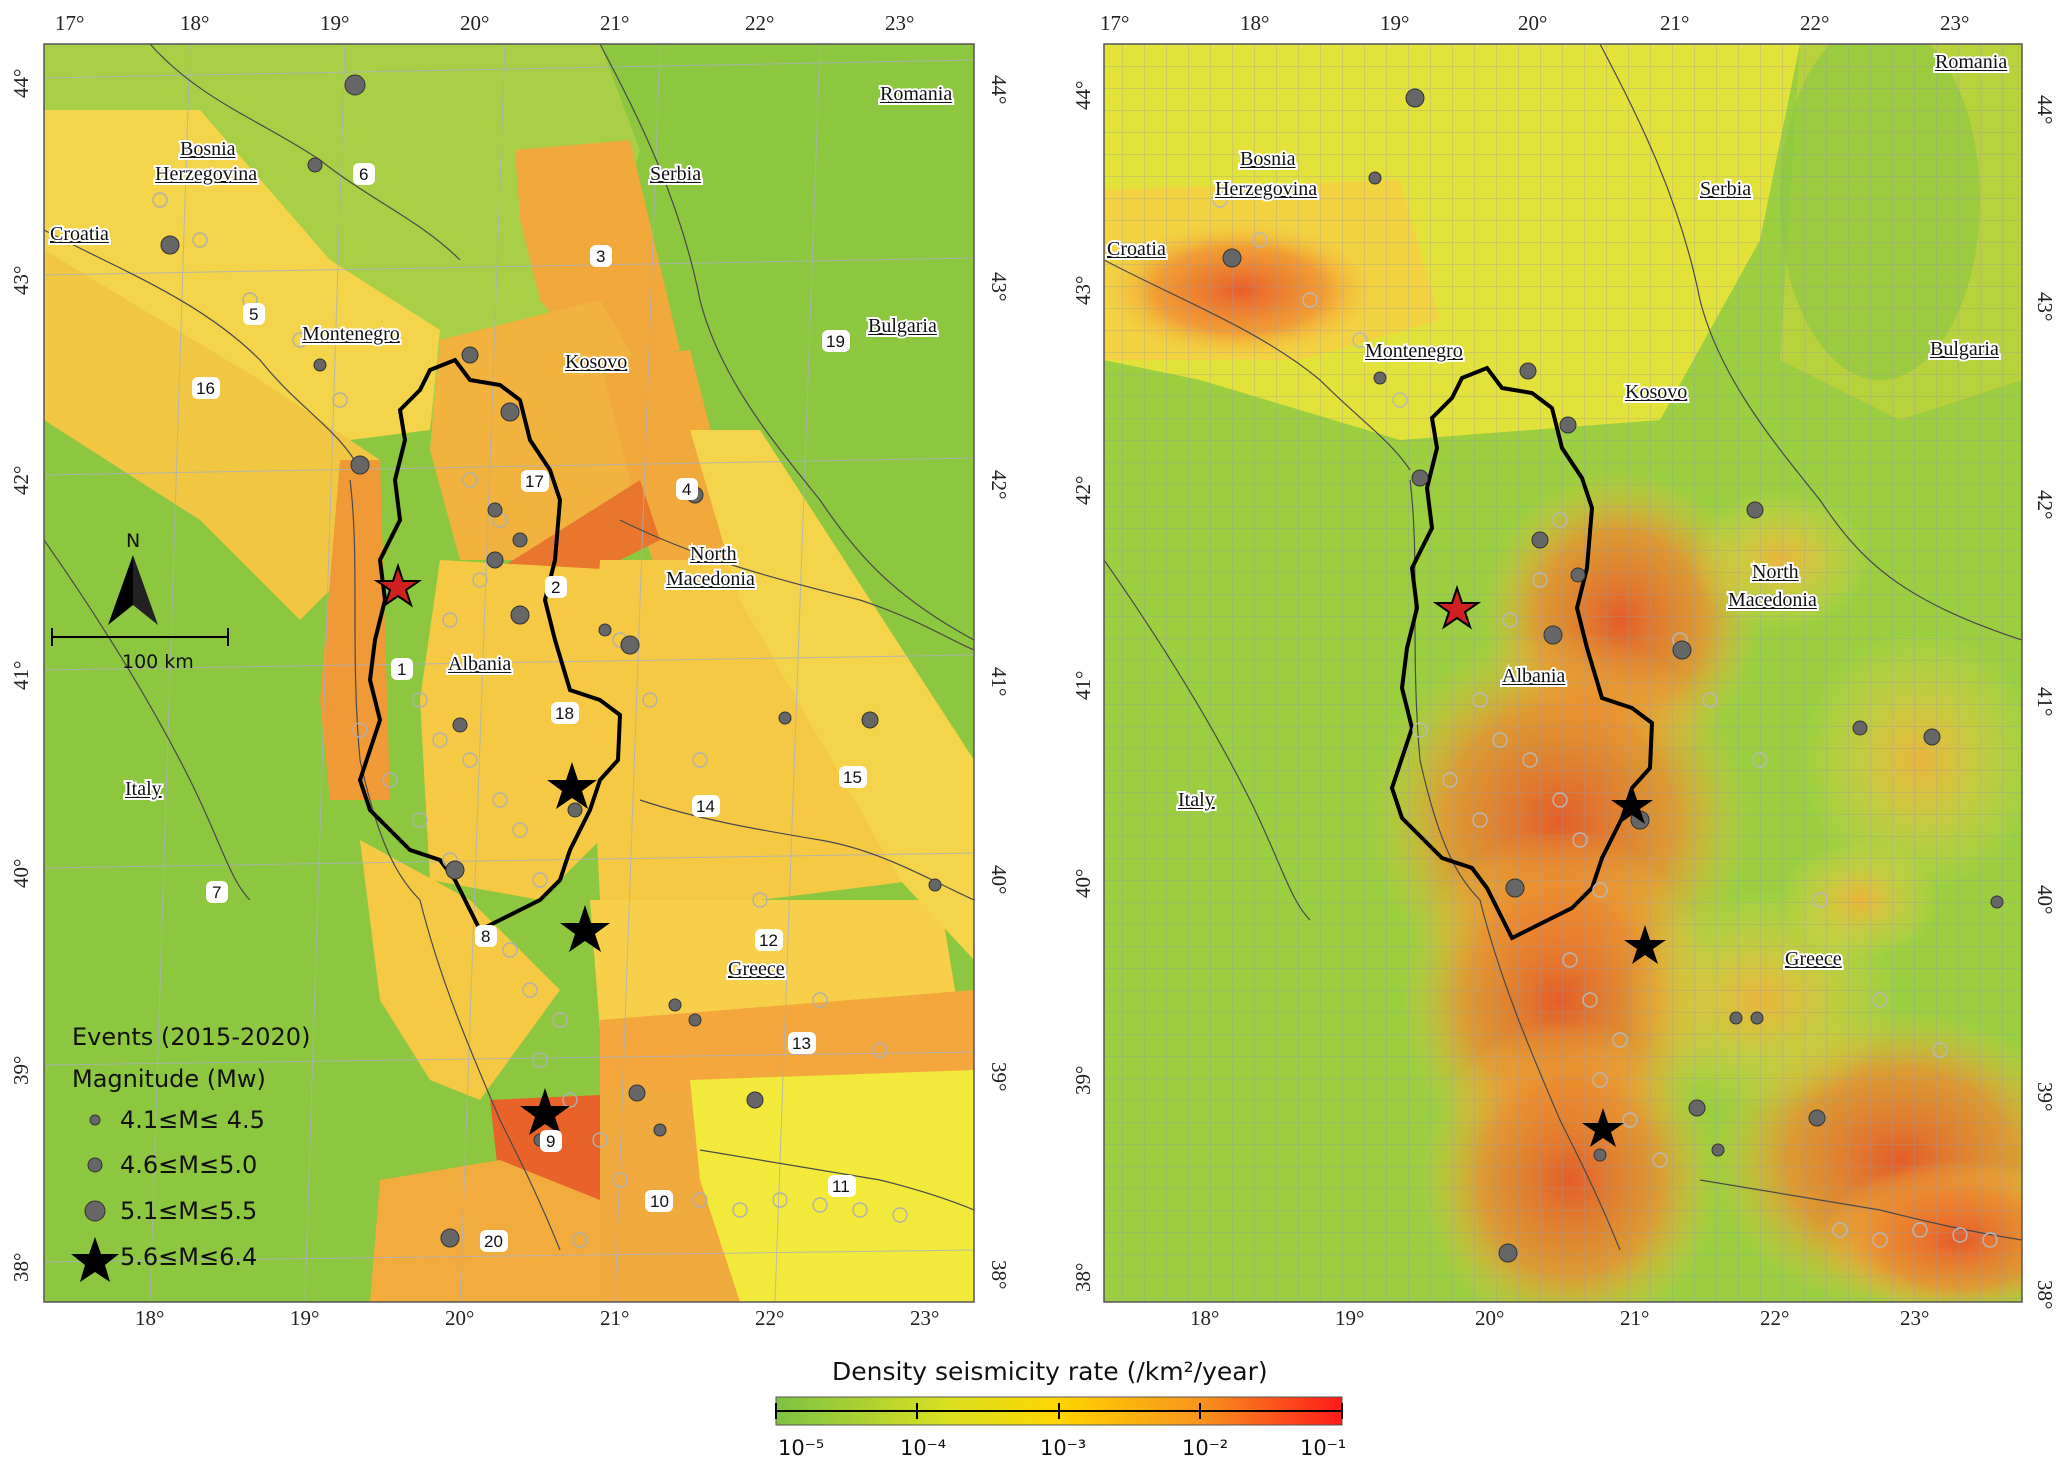  I want to click on svg-text: 18, so click(564, 713).